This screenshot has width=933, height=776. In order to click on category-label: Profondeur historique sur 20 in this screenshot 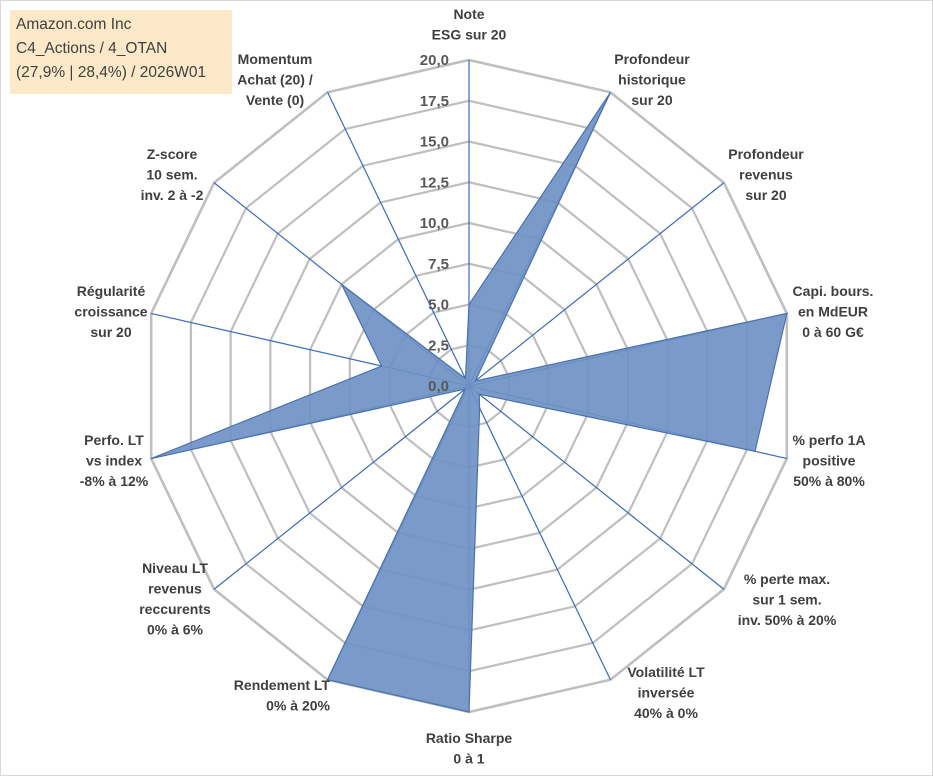, I will do `click(652, 79)`.